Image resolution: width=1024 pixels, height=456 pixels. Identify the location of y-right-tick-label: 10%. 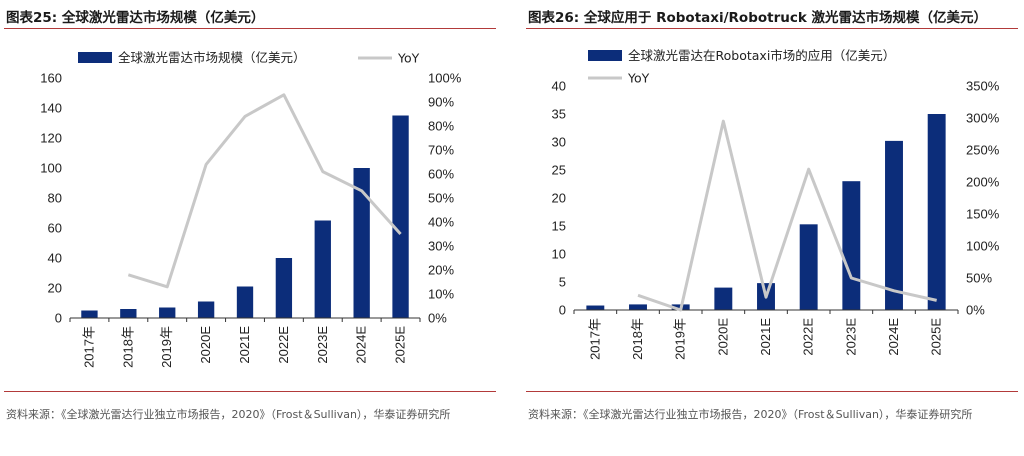
(441, 294).